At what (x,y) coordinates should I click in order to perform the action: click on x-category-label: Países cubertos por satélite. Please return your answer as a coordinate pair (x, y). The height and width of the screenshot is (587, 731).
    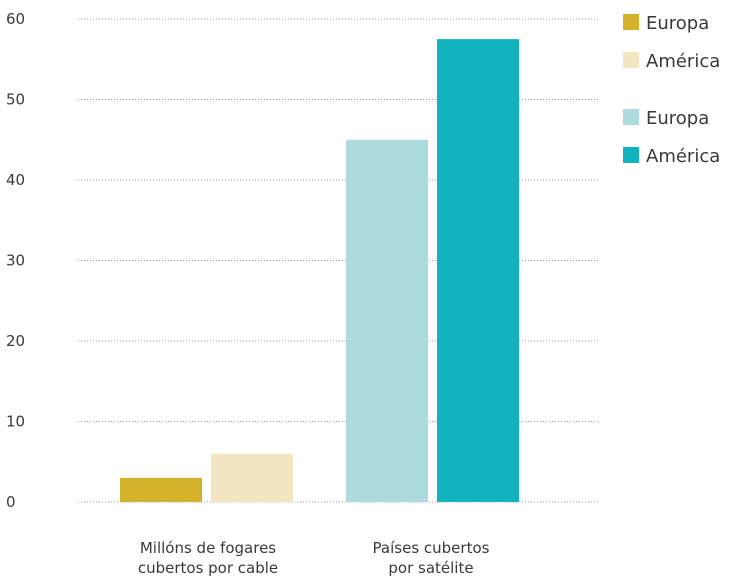
    Looking at the image, I should click on (431, 558).